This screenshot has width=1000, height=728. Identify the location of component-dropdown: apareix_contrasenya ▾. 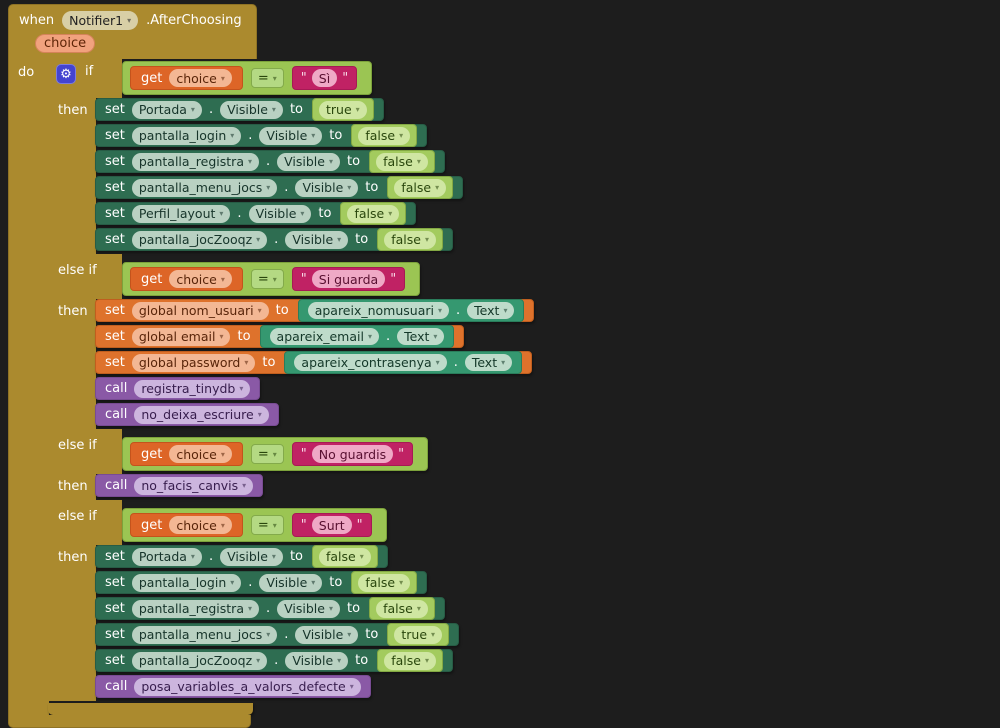
(370, 362).